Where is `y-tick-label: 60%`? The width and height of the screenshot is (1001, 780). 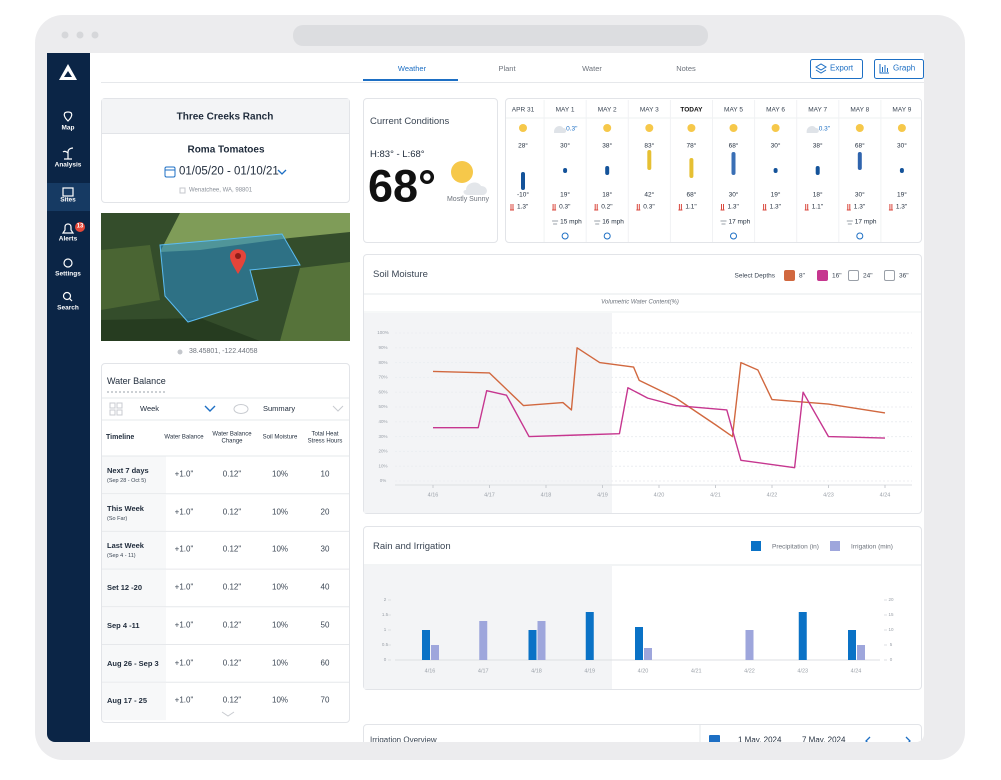
y-tick-label: 60% is located at coordinates (382, 391).